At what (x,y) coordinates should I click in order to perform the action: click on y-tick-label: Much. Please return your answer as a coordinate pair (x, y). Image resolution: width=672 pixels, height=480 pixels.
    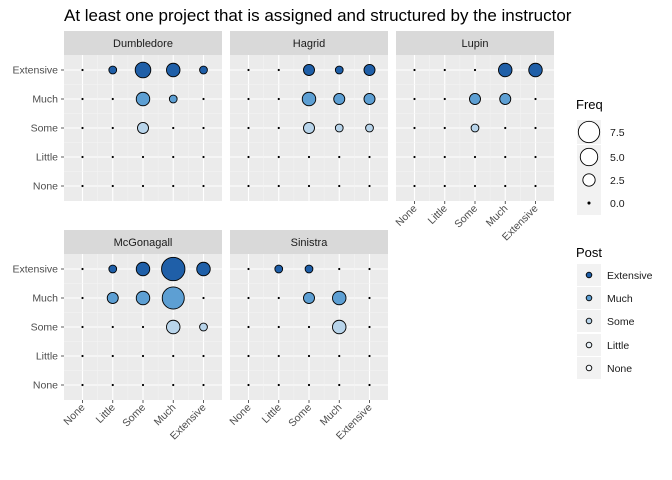
    Looking at the image, I should click on (45, 100).